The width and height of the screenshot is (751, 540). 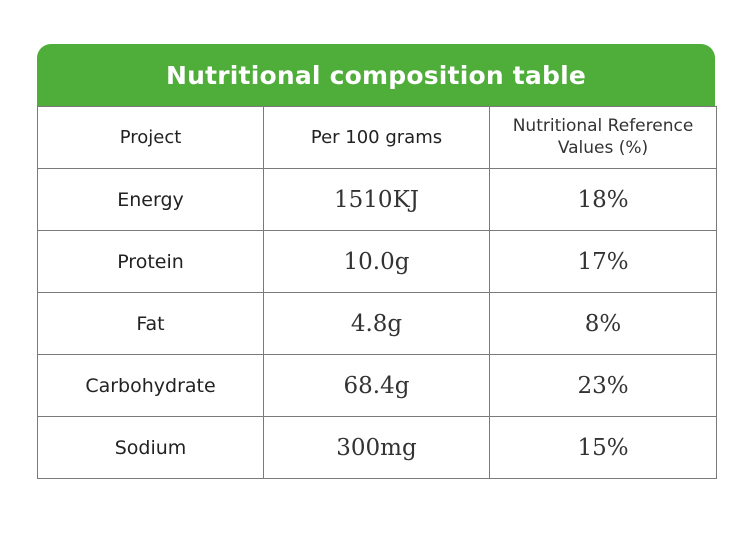 I want to click on header-project-label: Project, so click(x=150, y=138).